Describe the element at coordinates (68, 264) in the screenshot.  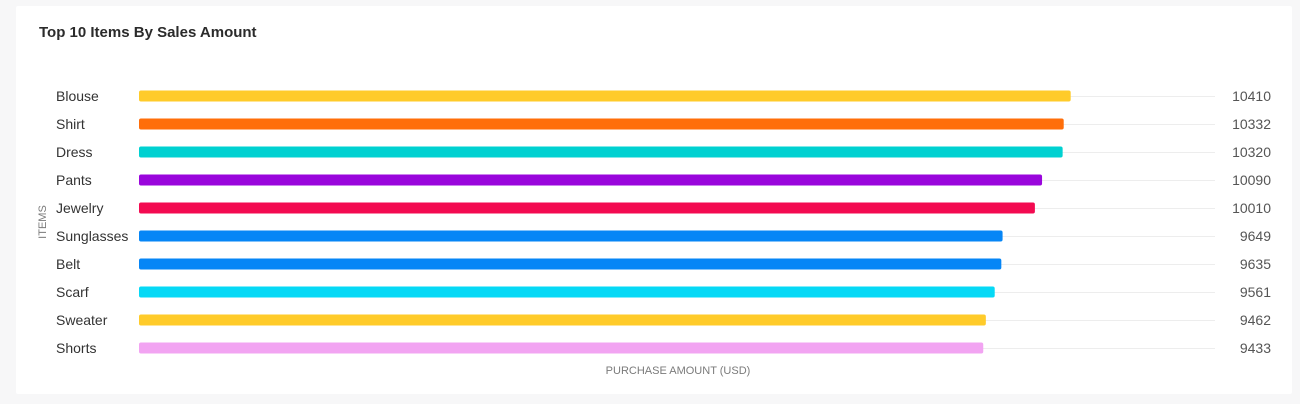
I see `category-label: Belt` at that location.